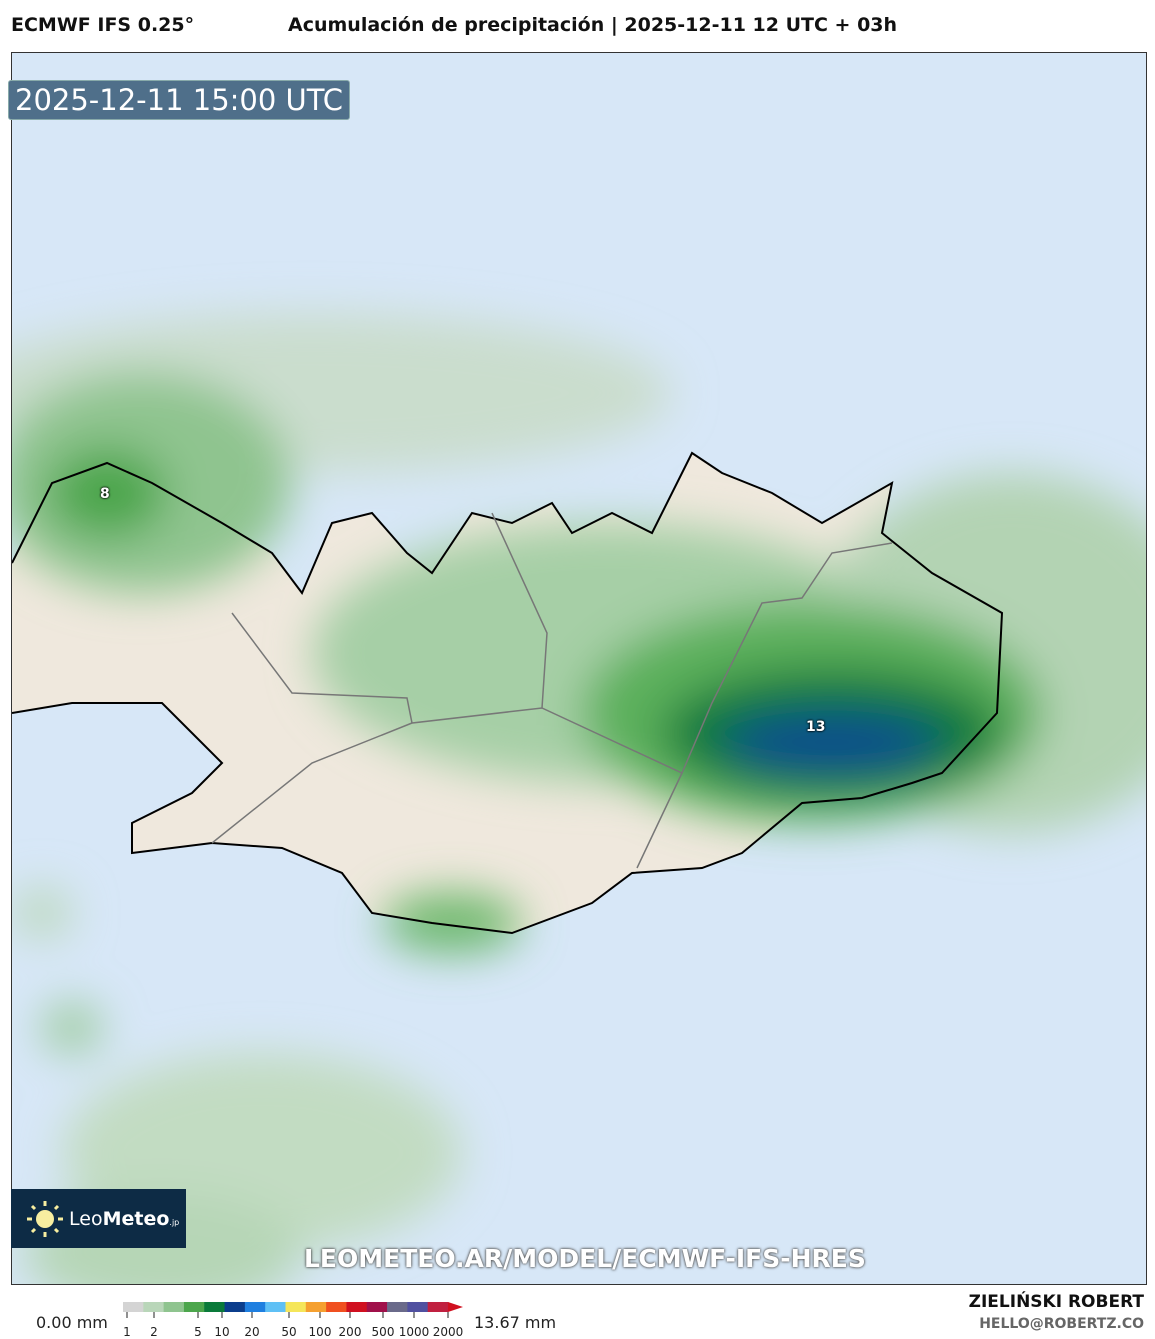 This screenshot has height=1339, width=1155. I want to click on colorbar, so click(293, 1310).